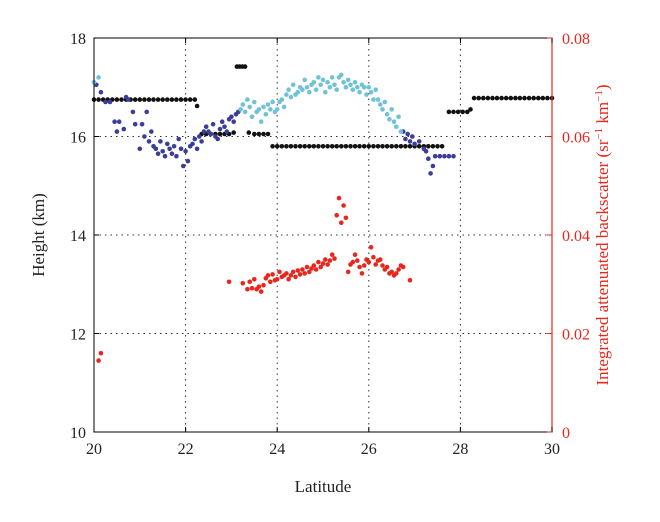  Describe the element at coordinates (323, 486) in the screenshot. I see `x-axis-label: Latitude` at that location.